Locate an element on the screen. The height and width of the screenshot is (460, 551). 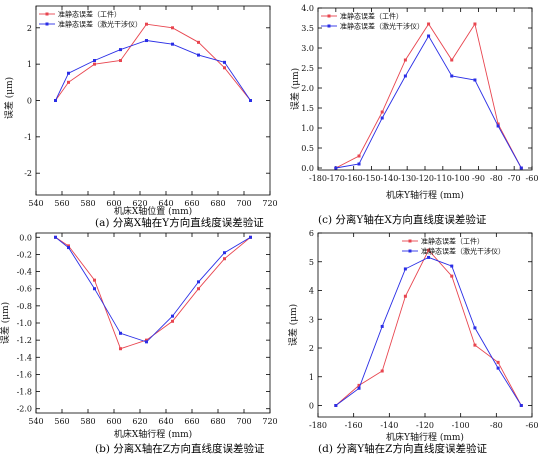
x-tick-label: 680 is located at coordinates (217, 203).